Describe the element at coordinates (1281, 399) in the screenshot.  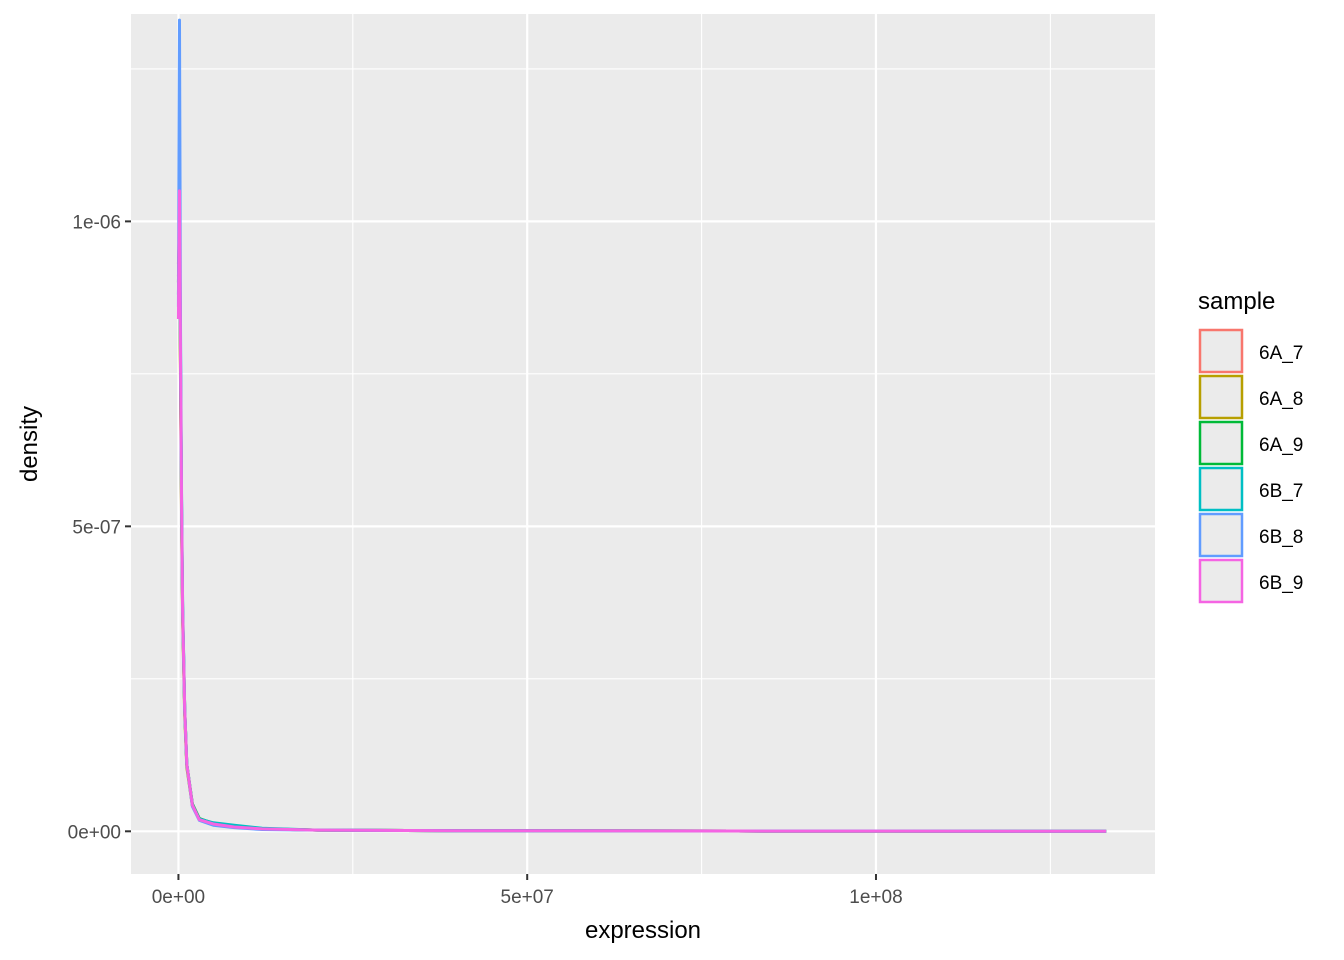
I see `legend-label-6A_8: 6A_8` at that location.